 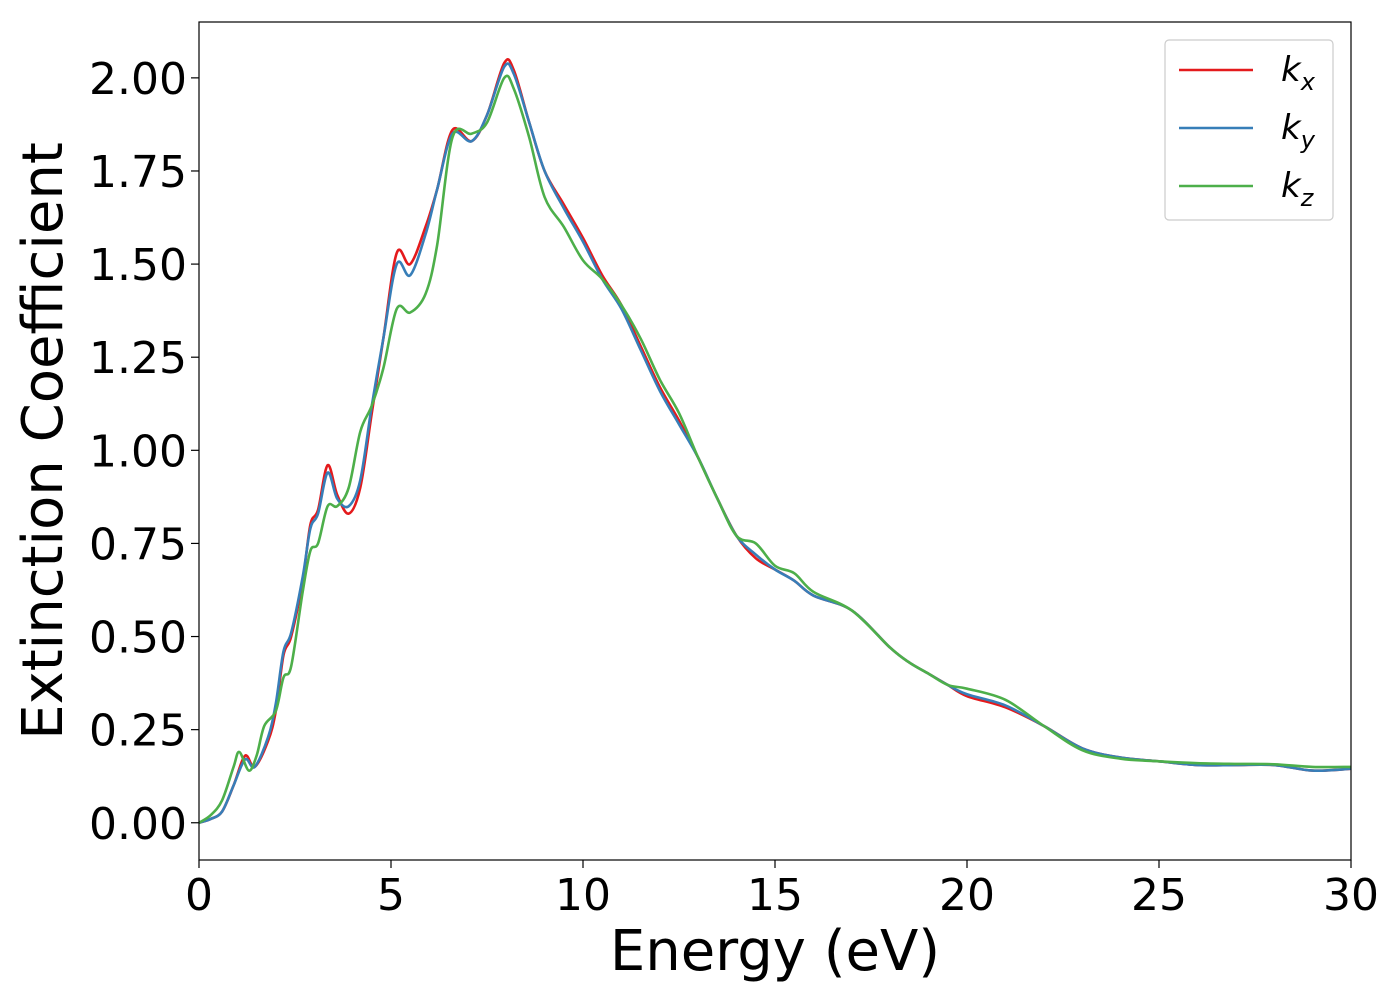 What do you see at coordinates (1308, 82) in the screenshot?
I see `legend-label-sub: x` at bounding box center [1308, 82].